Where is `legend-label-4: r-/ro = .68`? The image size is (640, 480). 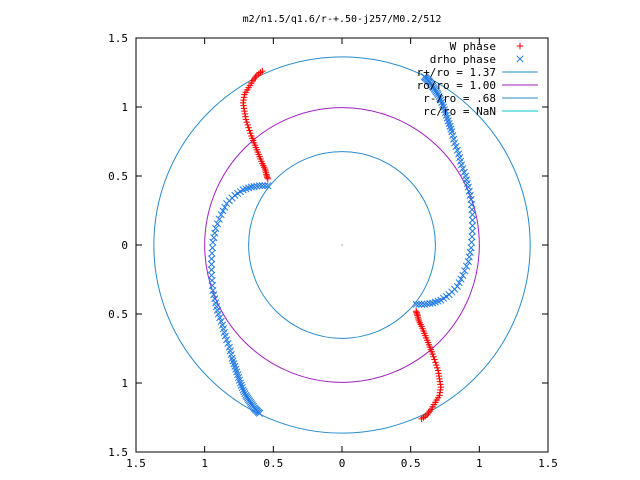
legend-label-4: r-/ro = .68 is located at coordinates (459, 98).